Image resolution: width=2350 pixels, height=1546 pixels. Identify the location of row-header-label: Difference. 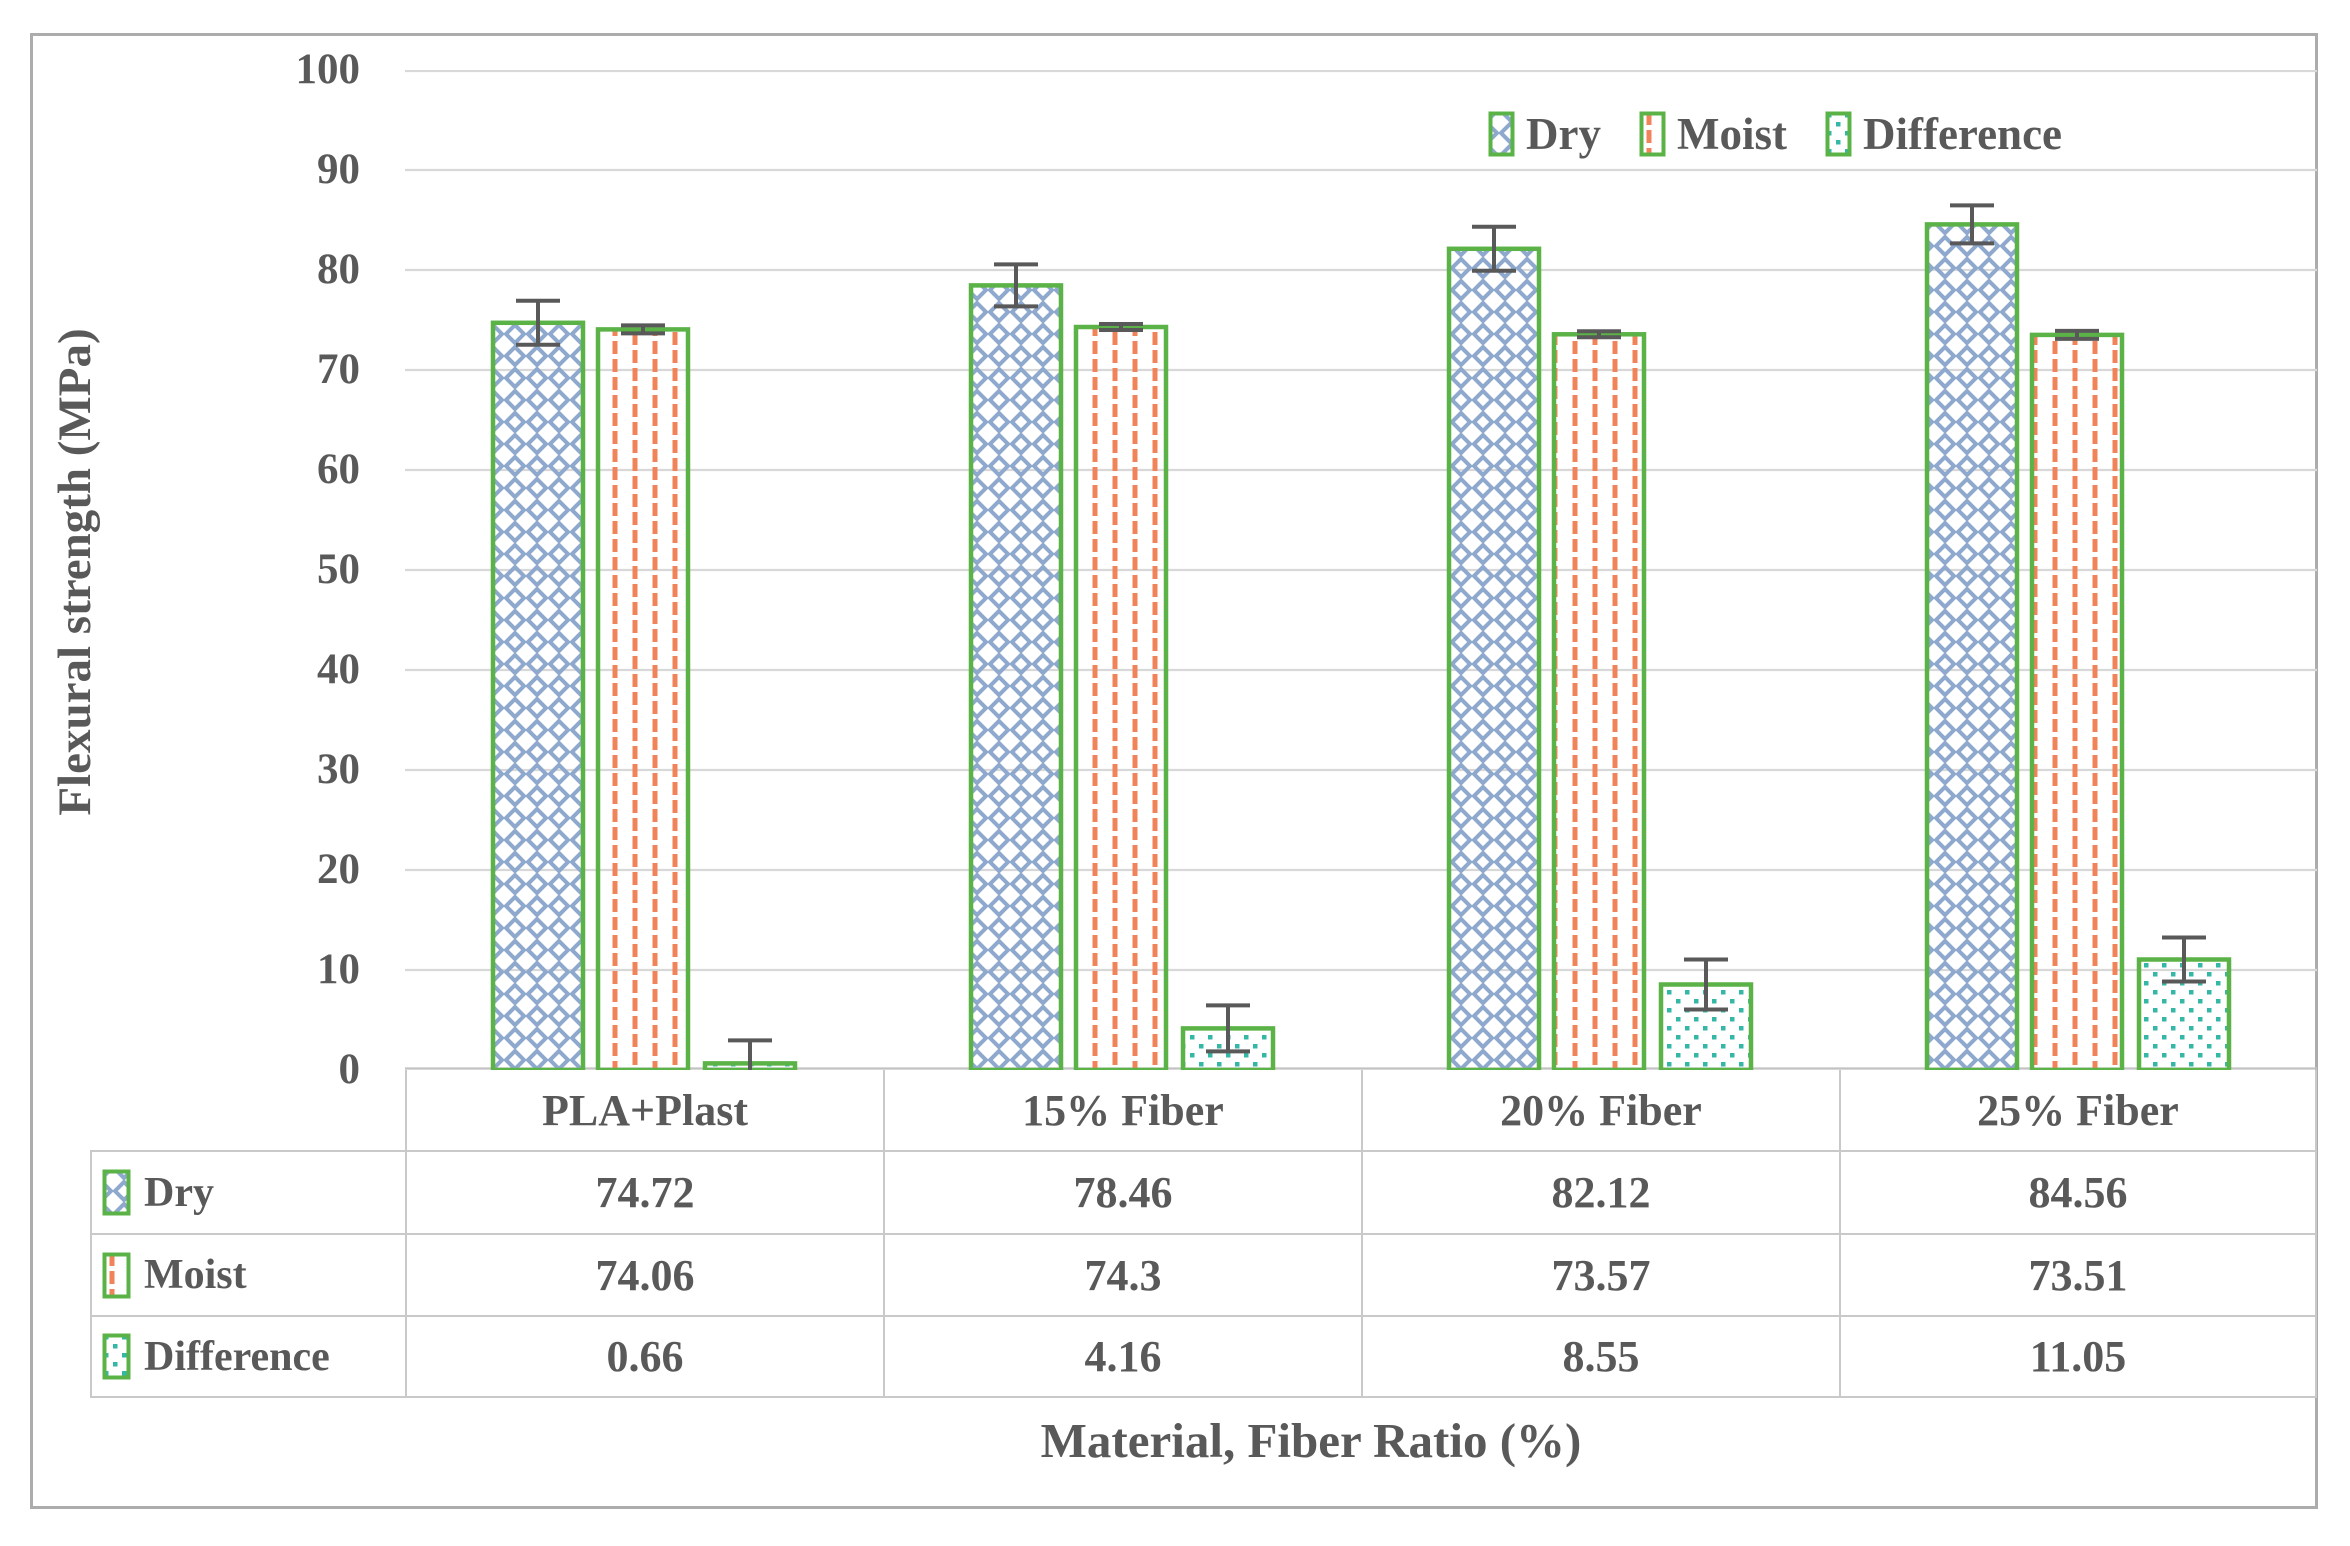
(237, 1356).